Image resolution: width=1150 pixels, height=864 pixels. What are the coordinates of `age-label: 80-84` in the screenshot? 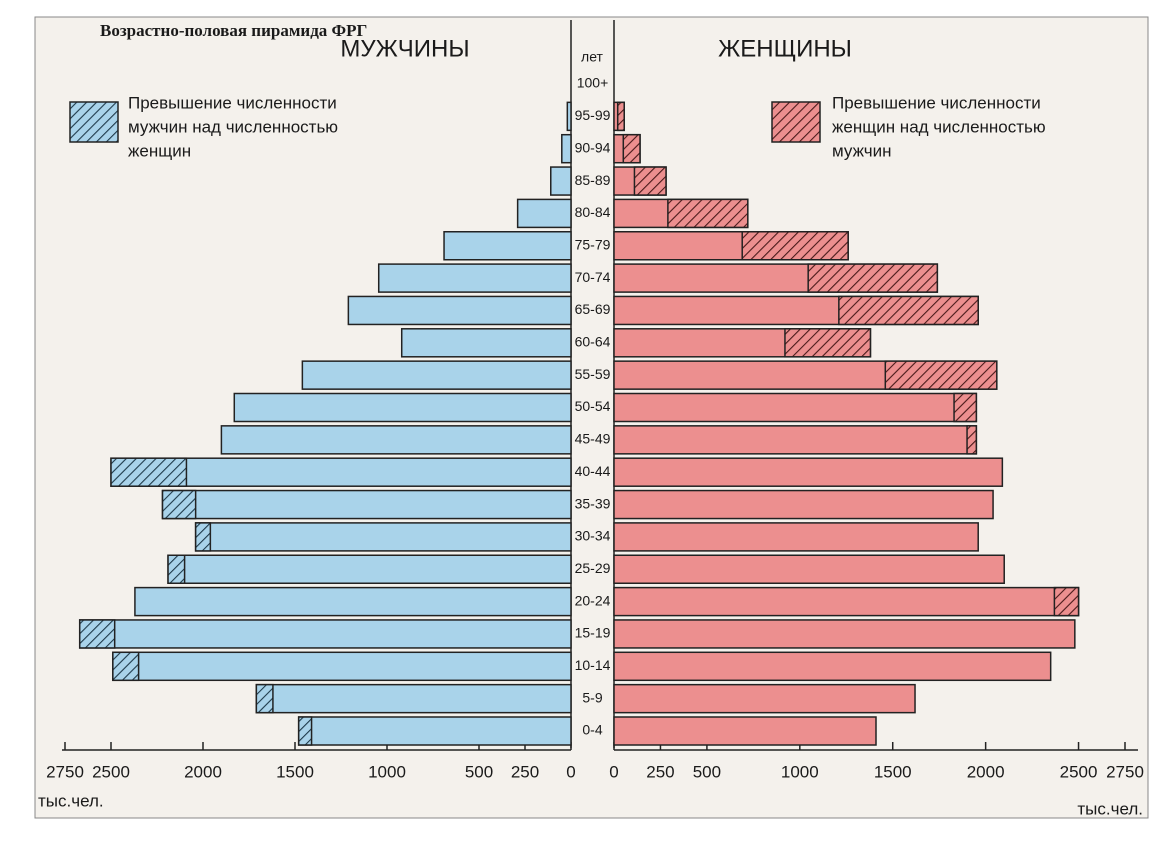 It's located at (593, 212).